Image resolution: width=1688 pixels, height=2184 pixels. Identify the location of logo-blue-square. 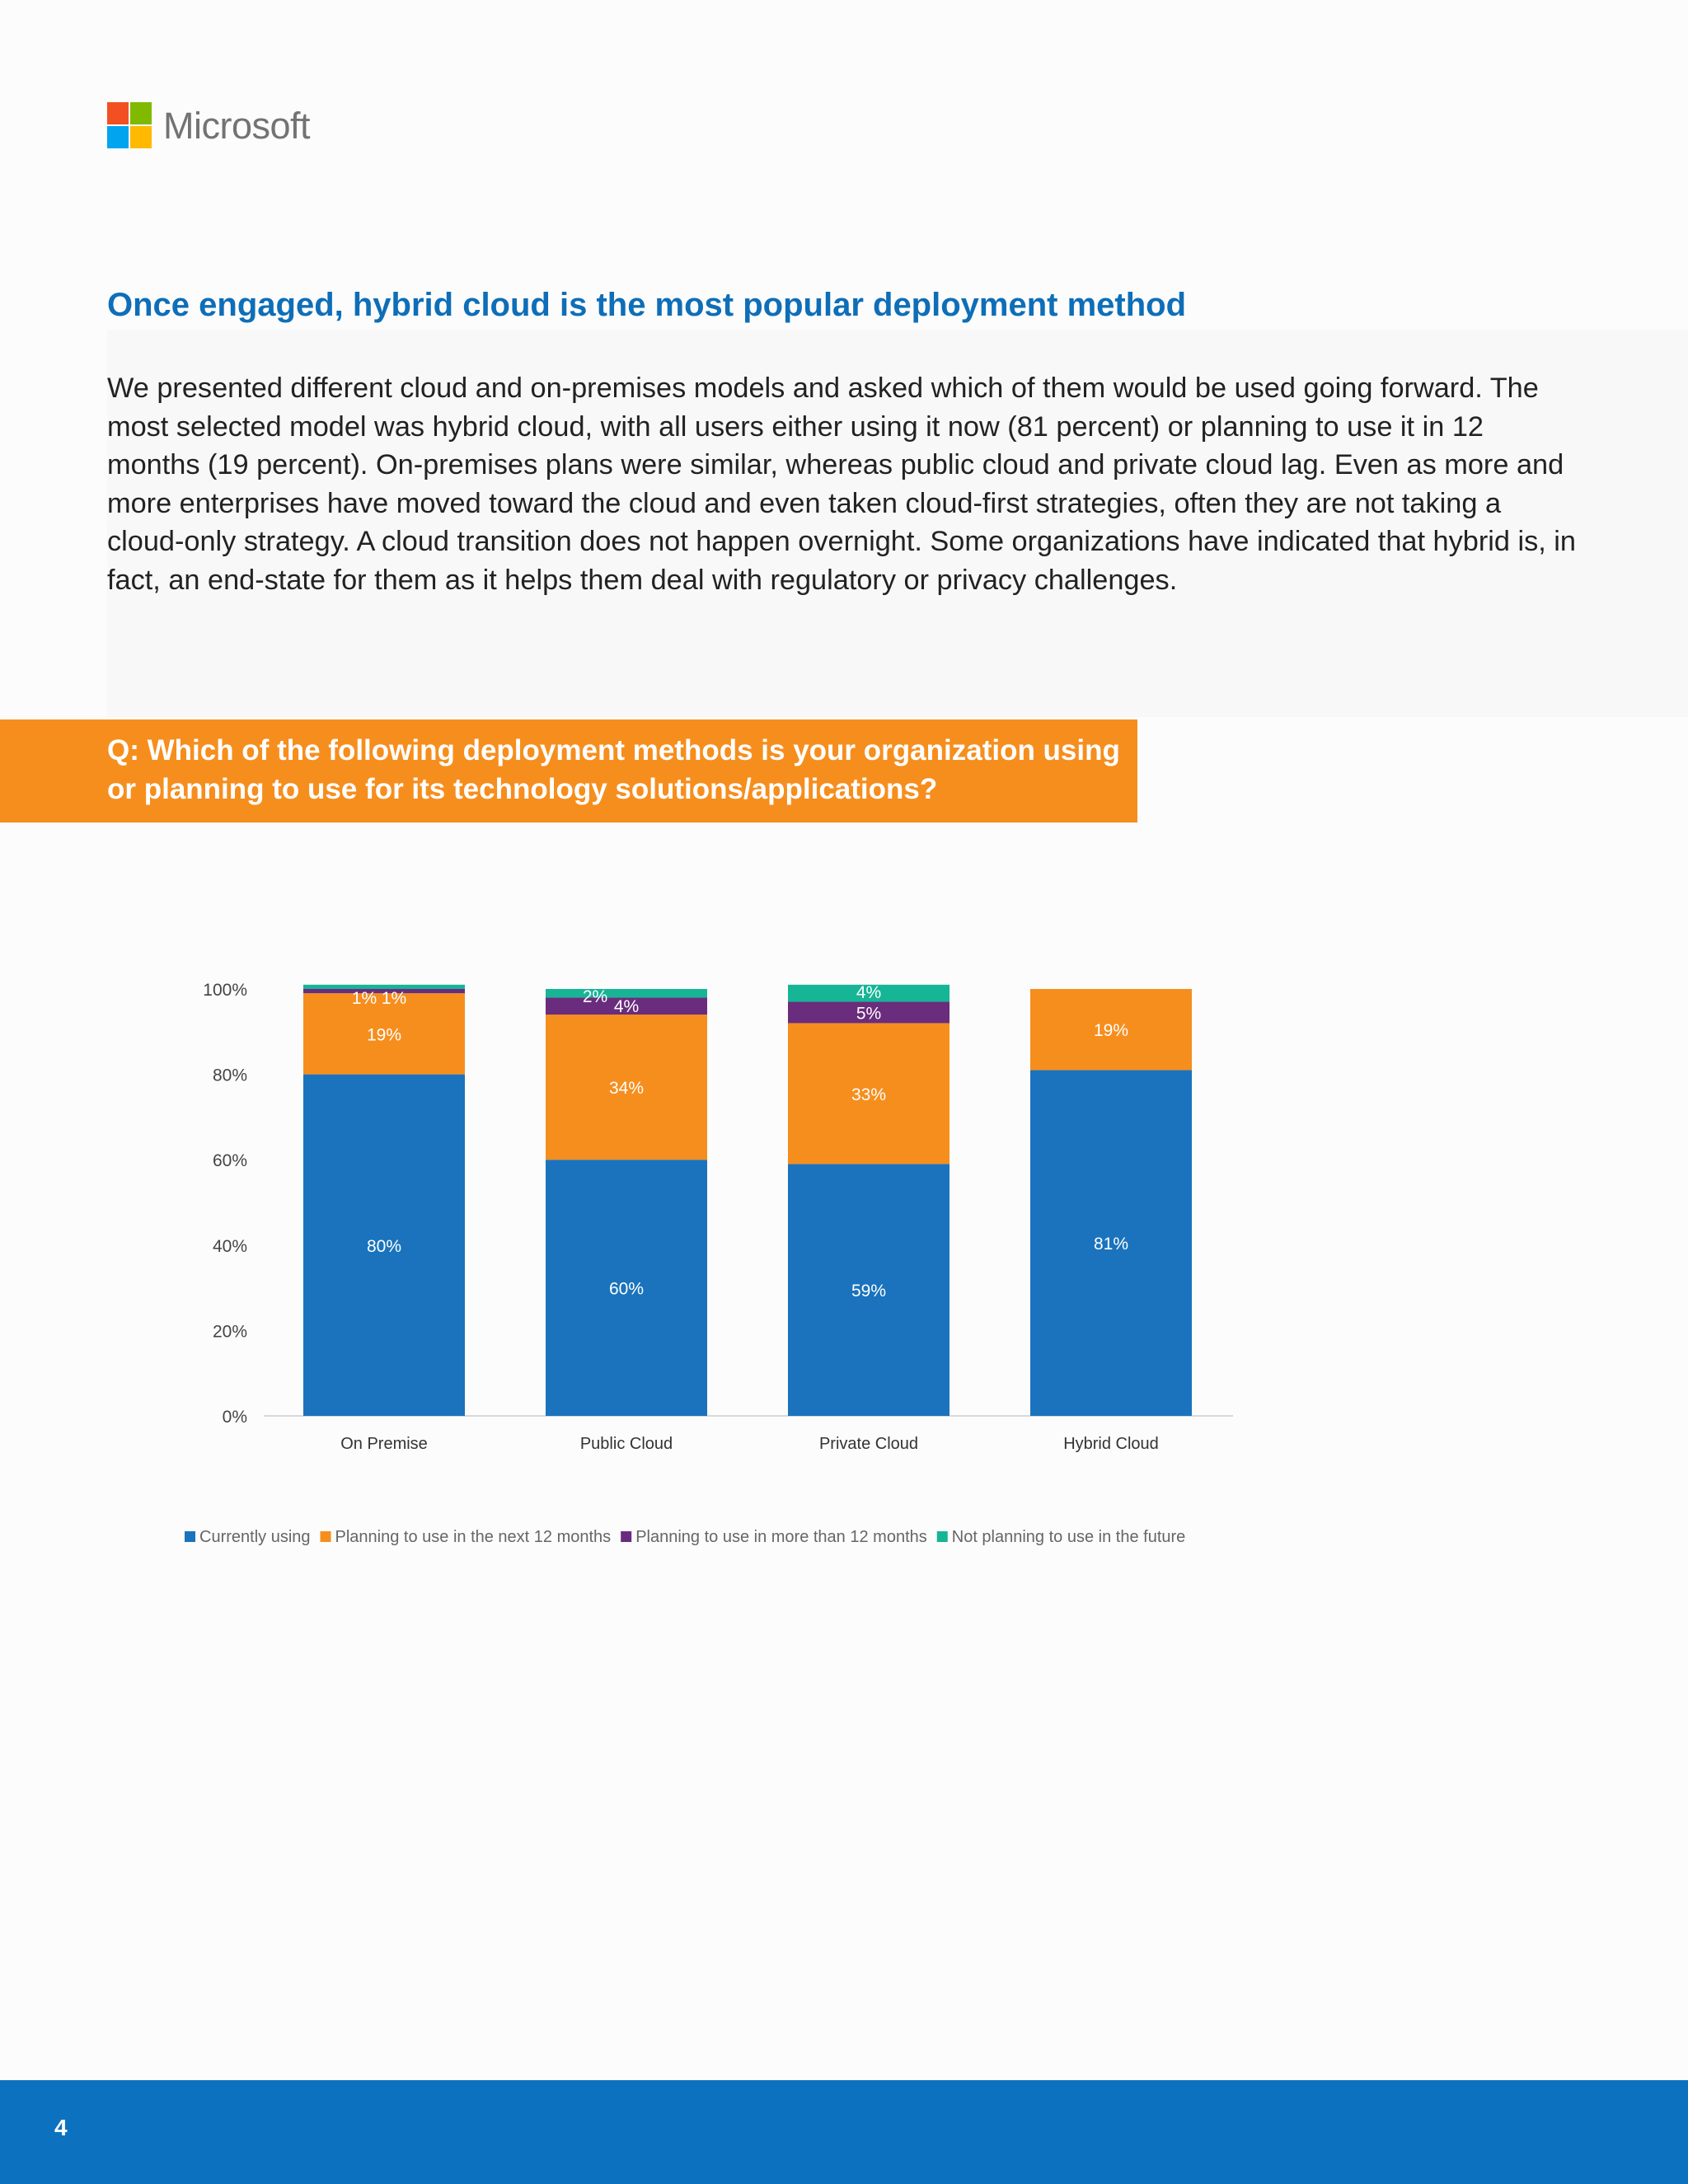
(118, 137).